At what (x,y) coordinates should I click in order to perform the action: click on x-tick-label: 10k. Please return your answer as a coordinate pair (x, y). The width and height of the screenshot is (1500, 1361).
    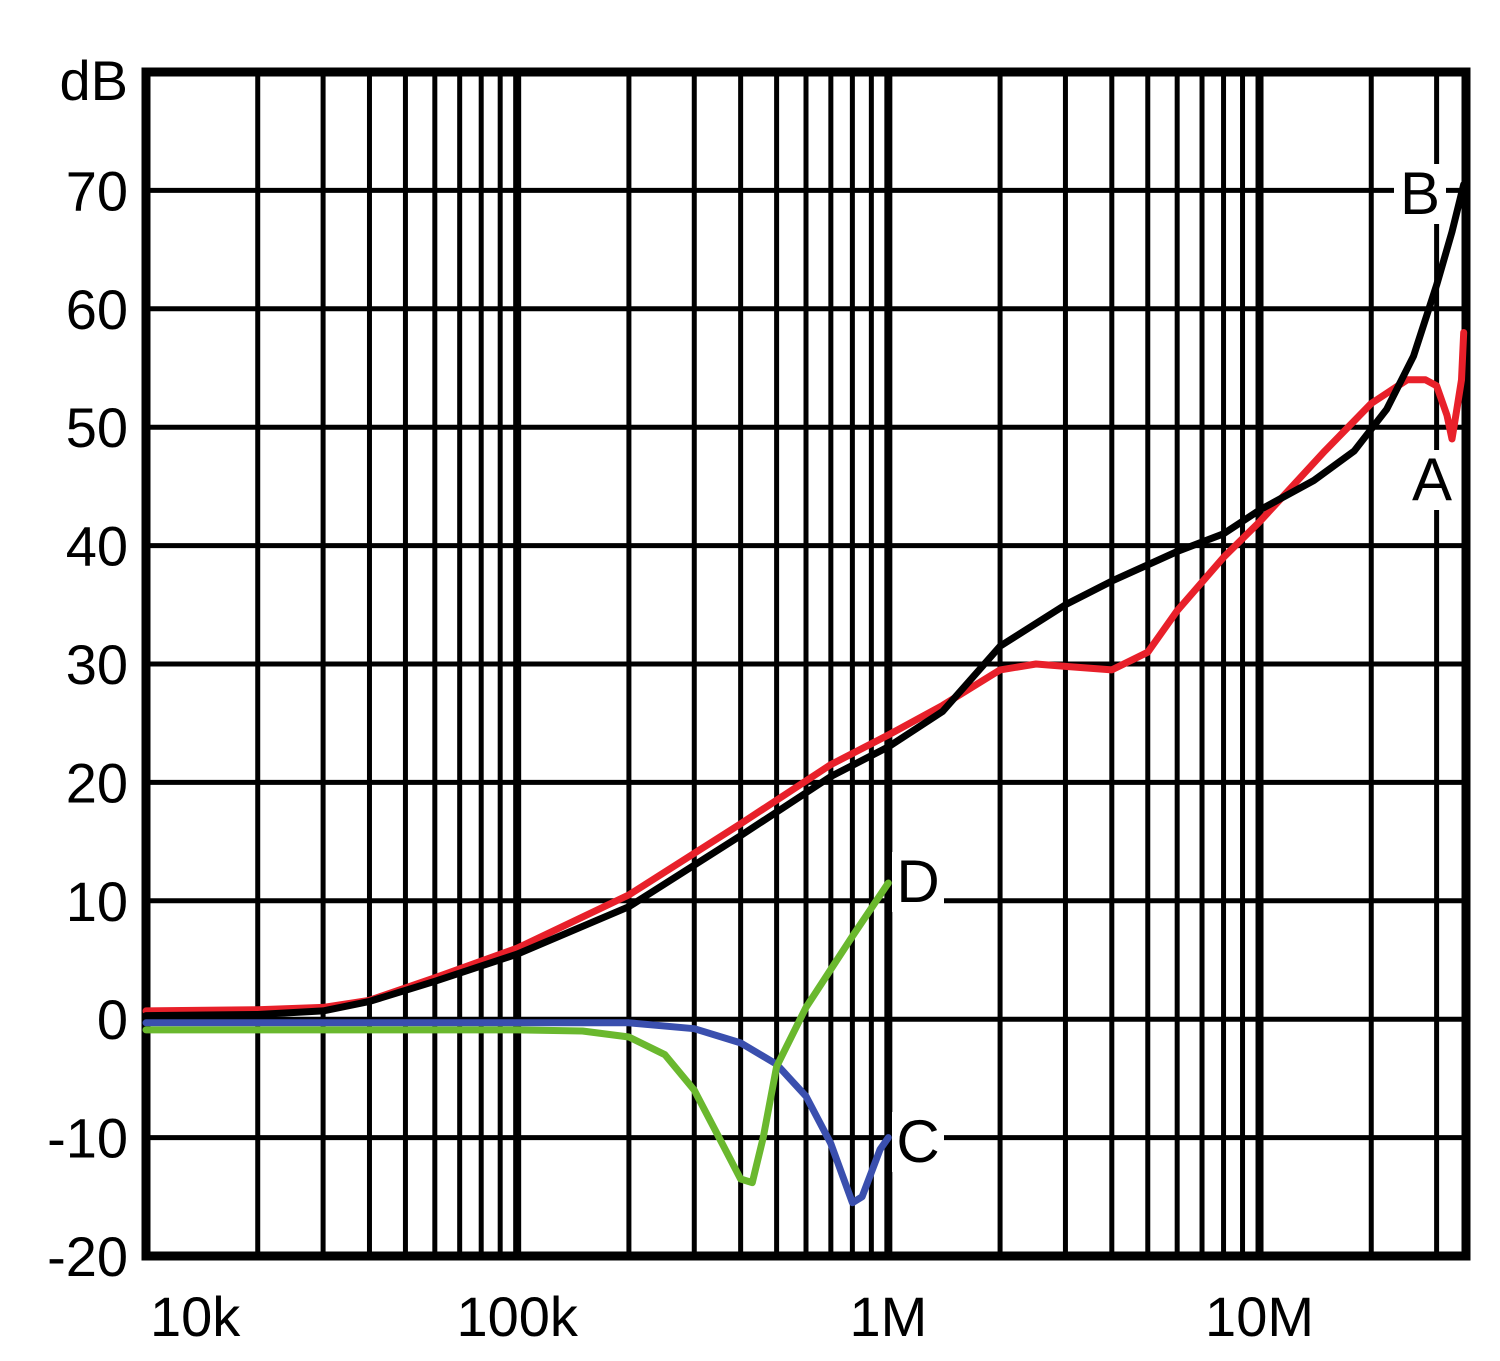
    Looking at the image, I should click on (195, 1316).